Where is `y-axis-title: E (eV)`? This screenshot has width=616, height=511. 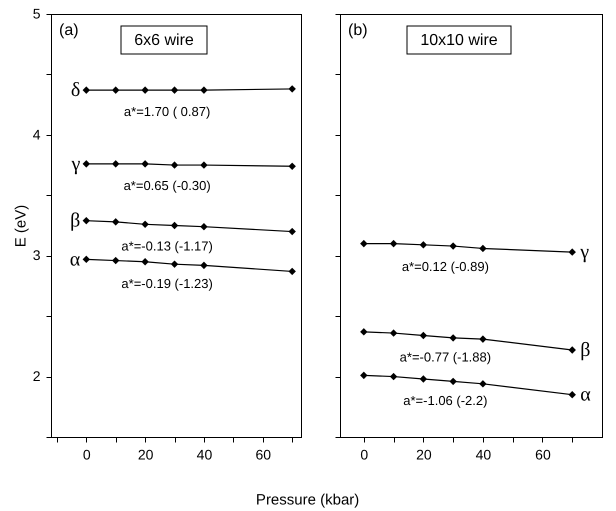 y-axis-title: E (eV) is located at coordinates (21, 226).